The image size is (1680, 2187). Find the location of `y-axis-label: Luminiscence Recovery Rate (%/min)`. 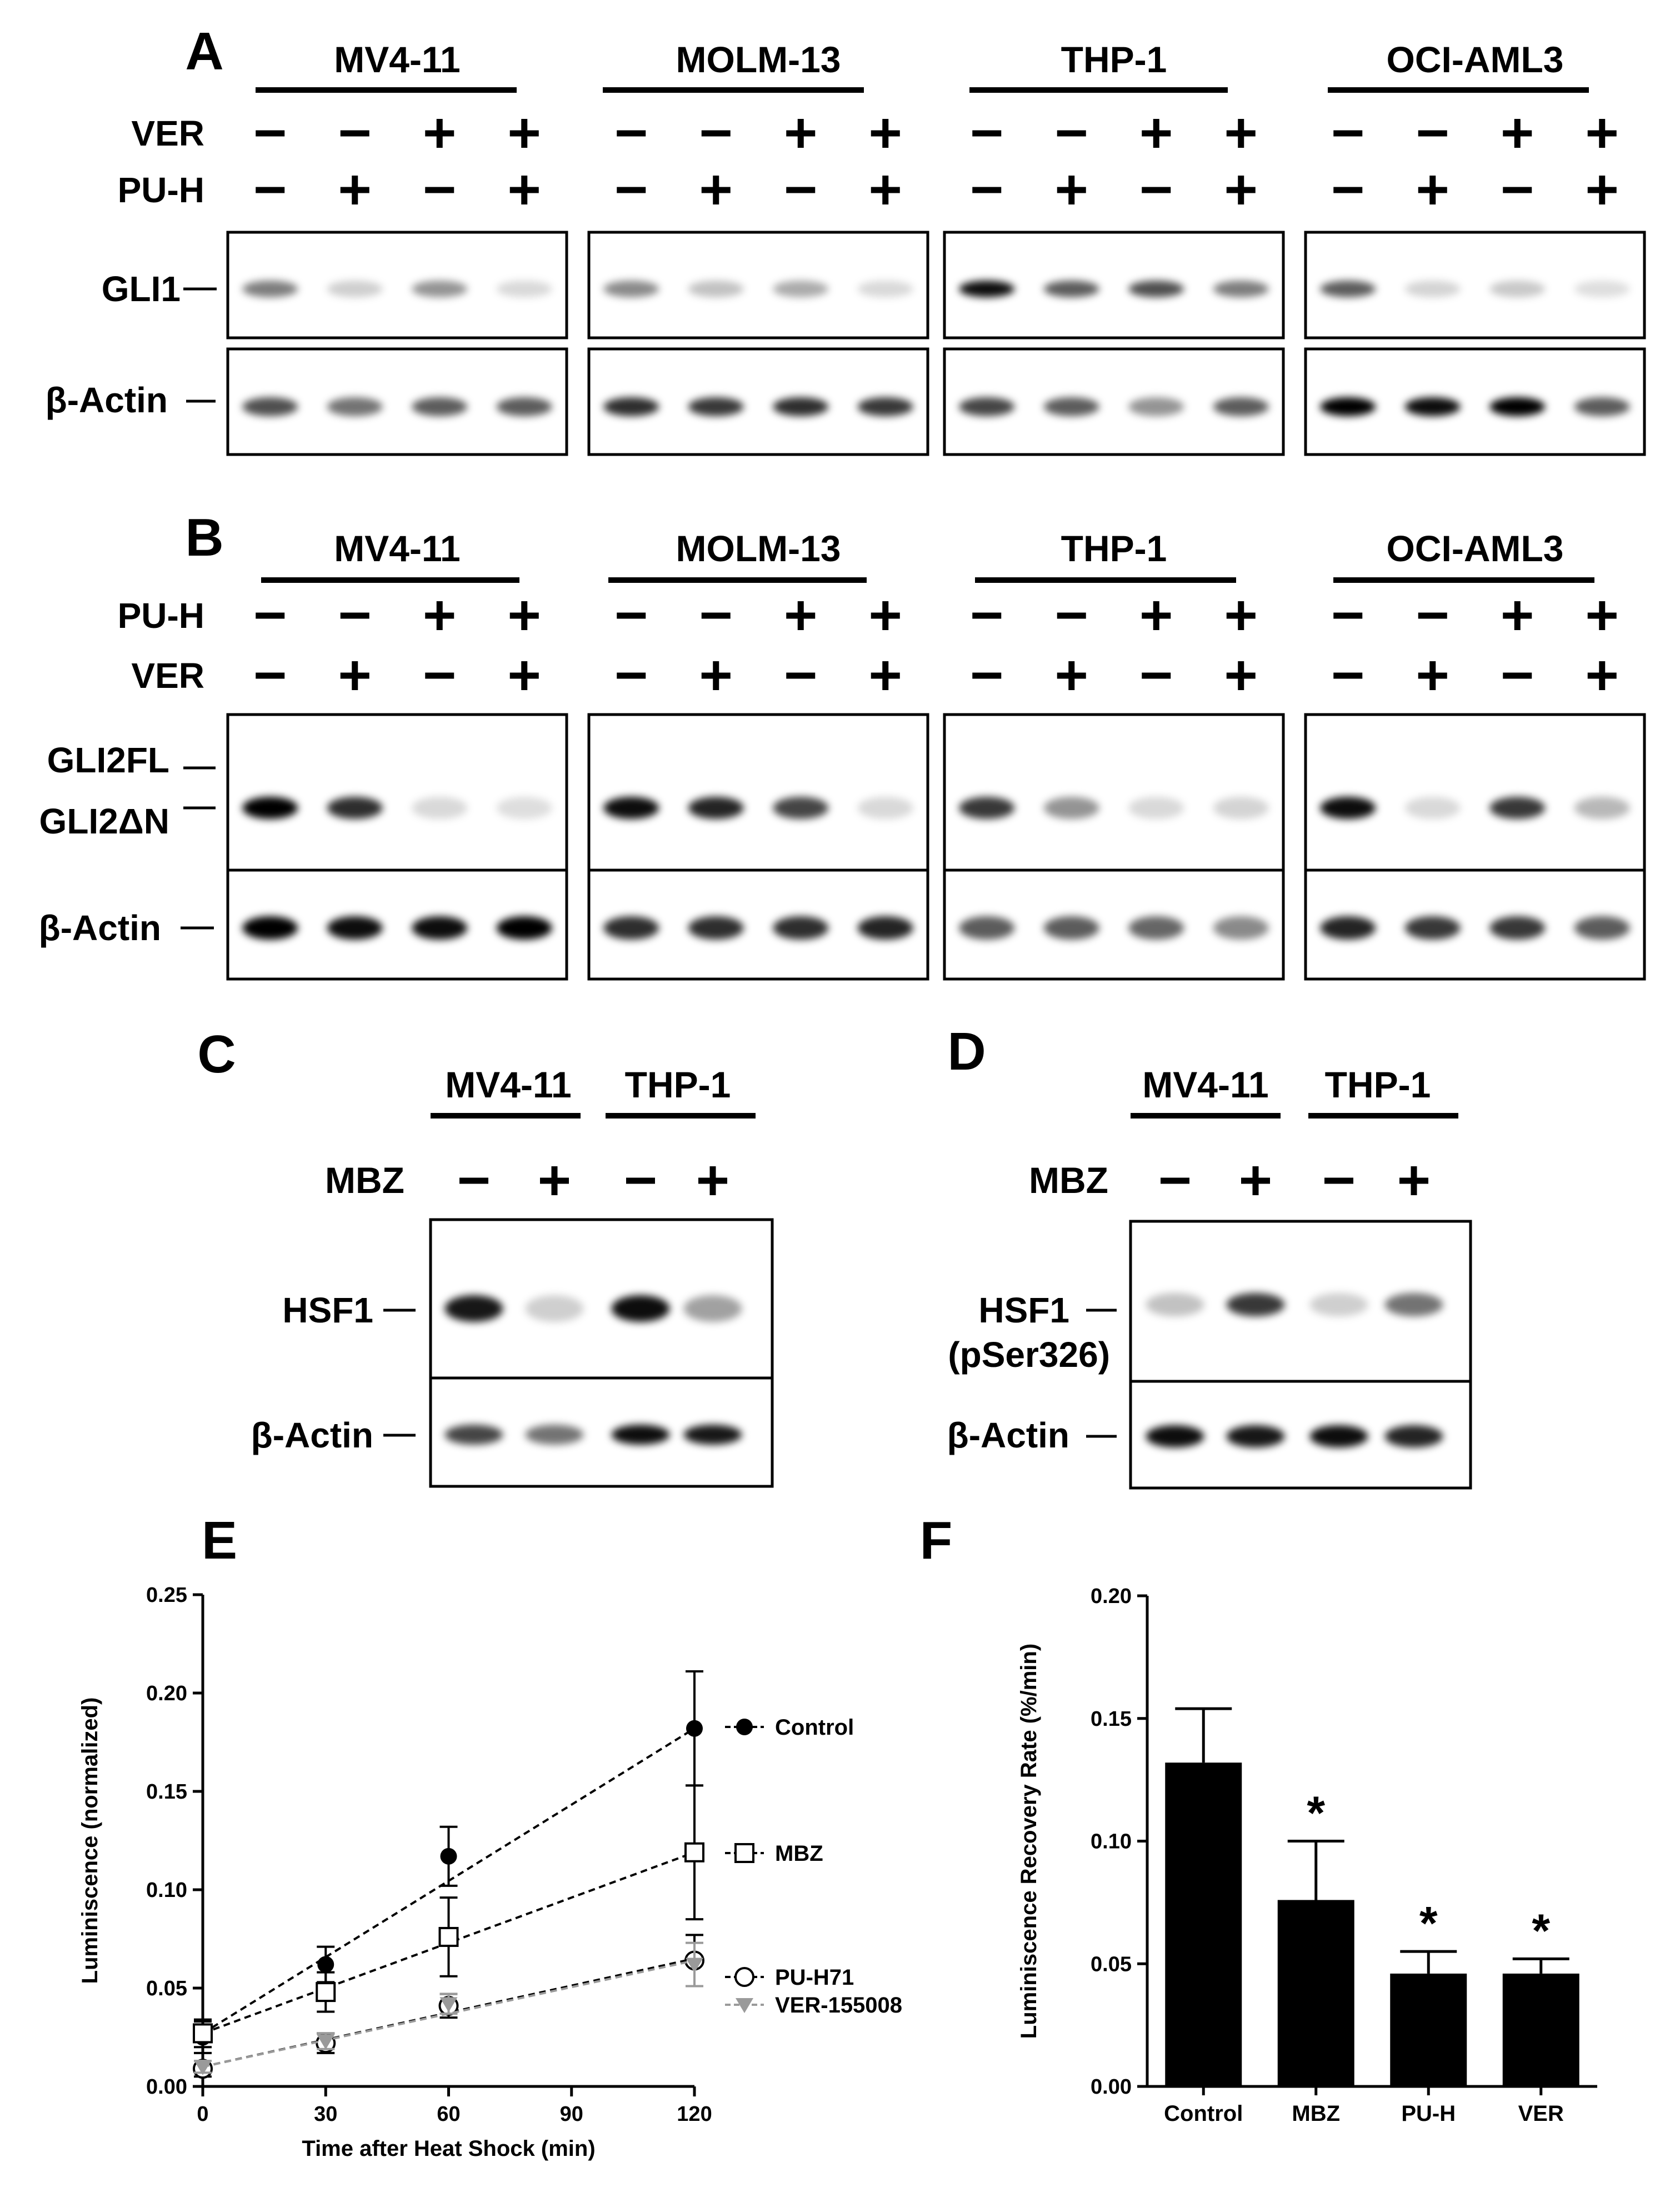

y-axis-label: Luminiscence Recovery Rate (%/min) is located at coordinates (1029, 1842).